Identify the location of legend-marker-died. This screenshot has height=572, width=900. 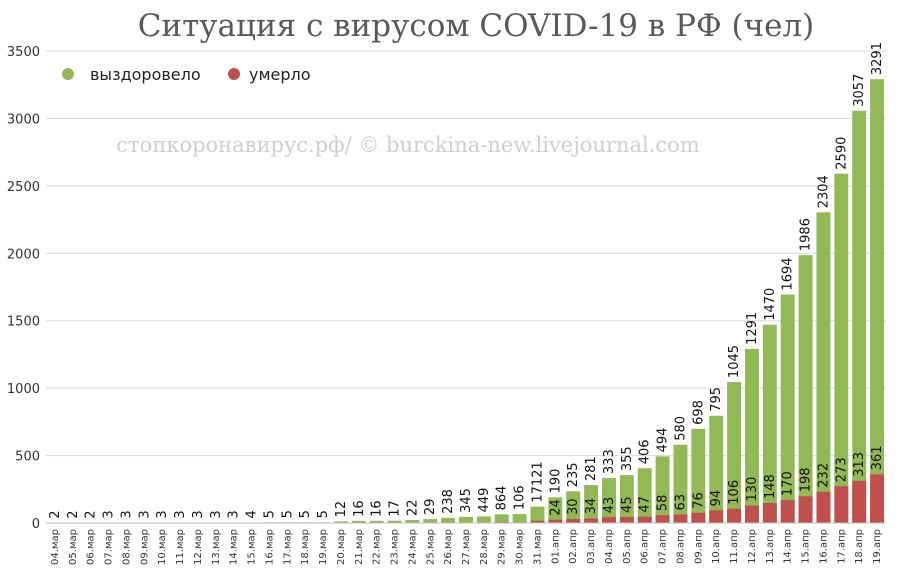
(234, 74).